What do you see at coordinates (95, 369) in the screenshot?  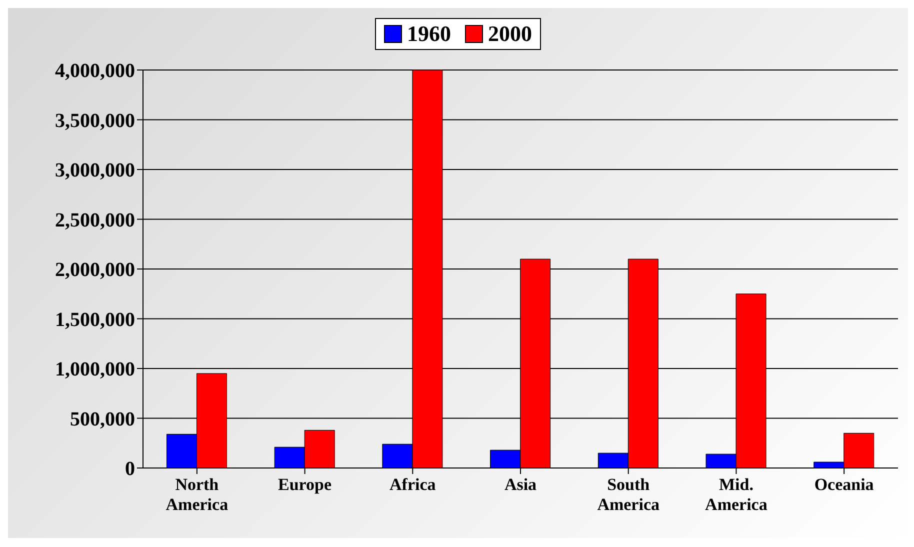 I see `y-tick-label: 1,000,000` at bounding box center [95, 369].